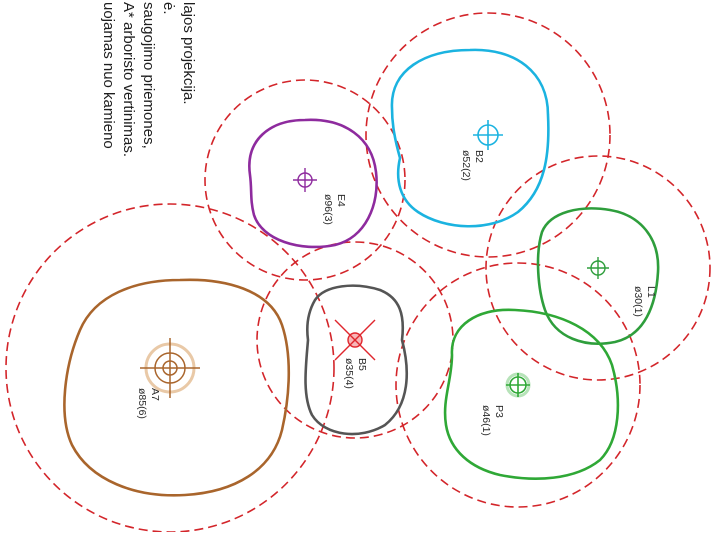 The height and width of the screenshot is (537, 712). What do you see at coordinates (486, 420) in the screenshot?
I see `tree-label-p3-size: ø46(1)` at bounding box center [486, 420].